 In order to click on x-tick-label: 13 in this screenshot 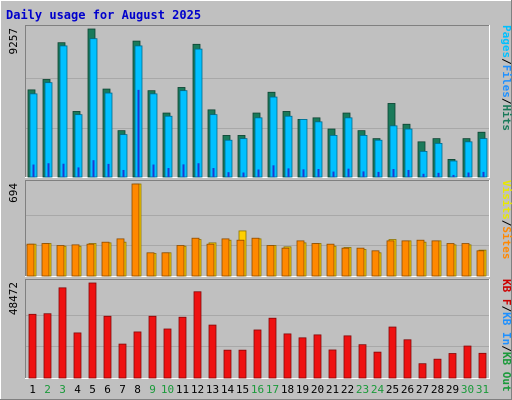, I will do `click(212, 389)`.